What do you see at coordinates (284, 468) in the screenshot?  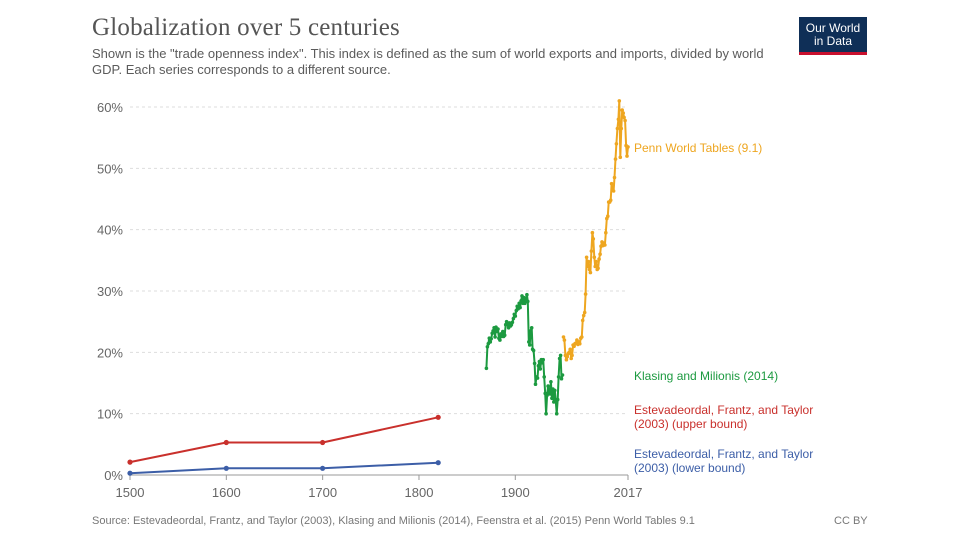 I see `series-line-lower` at bounding box center [284, 468].